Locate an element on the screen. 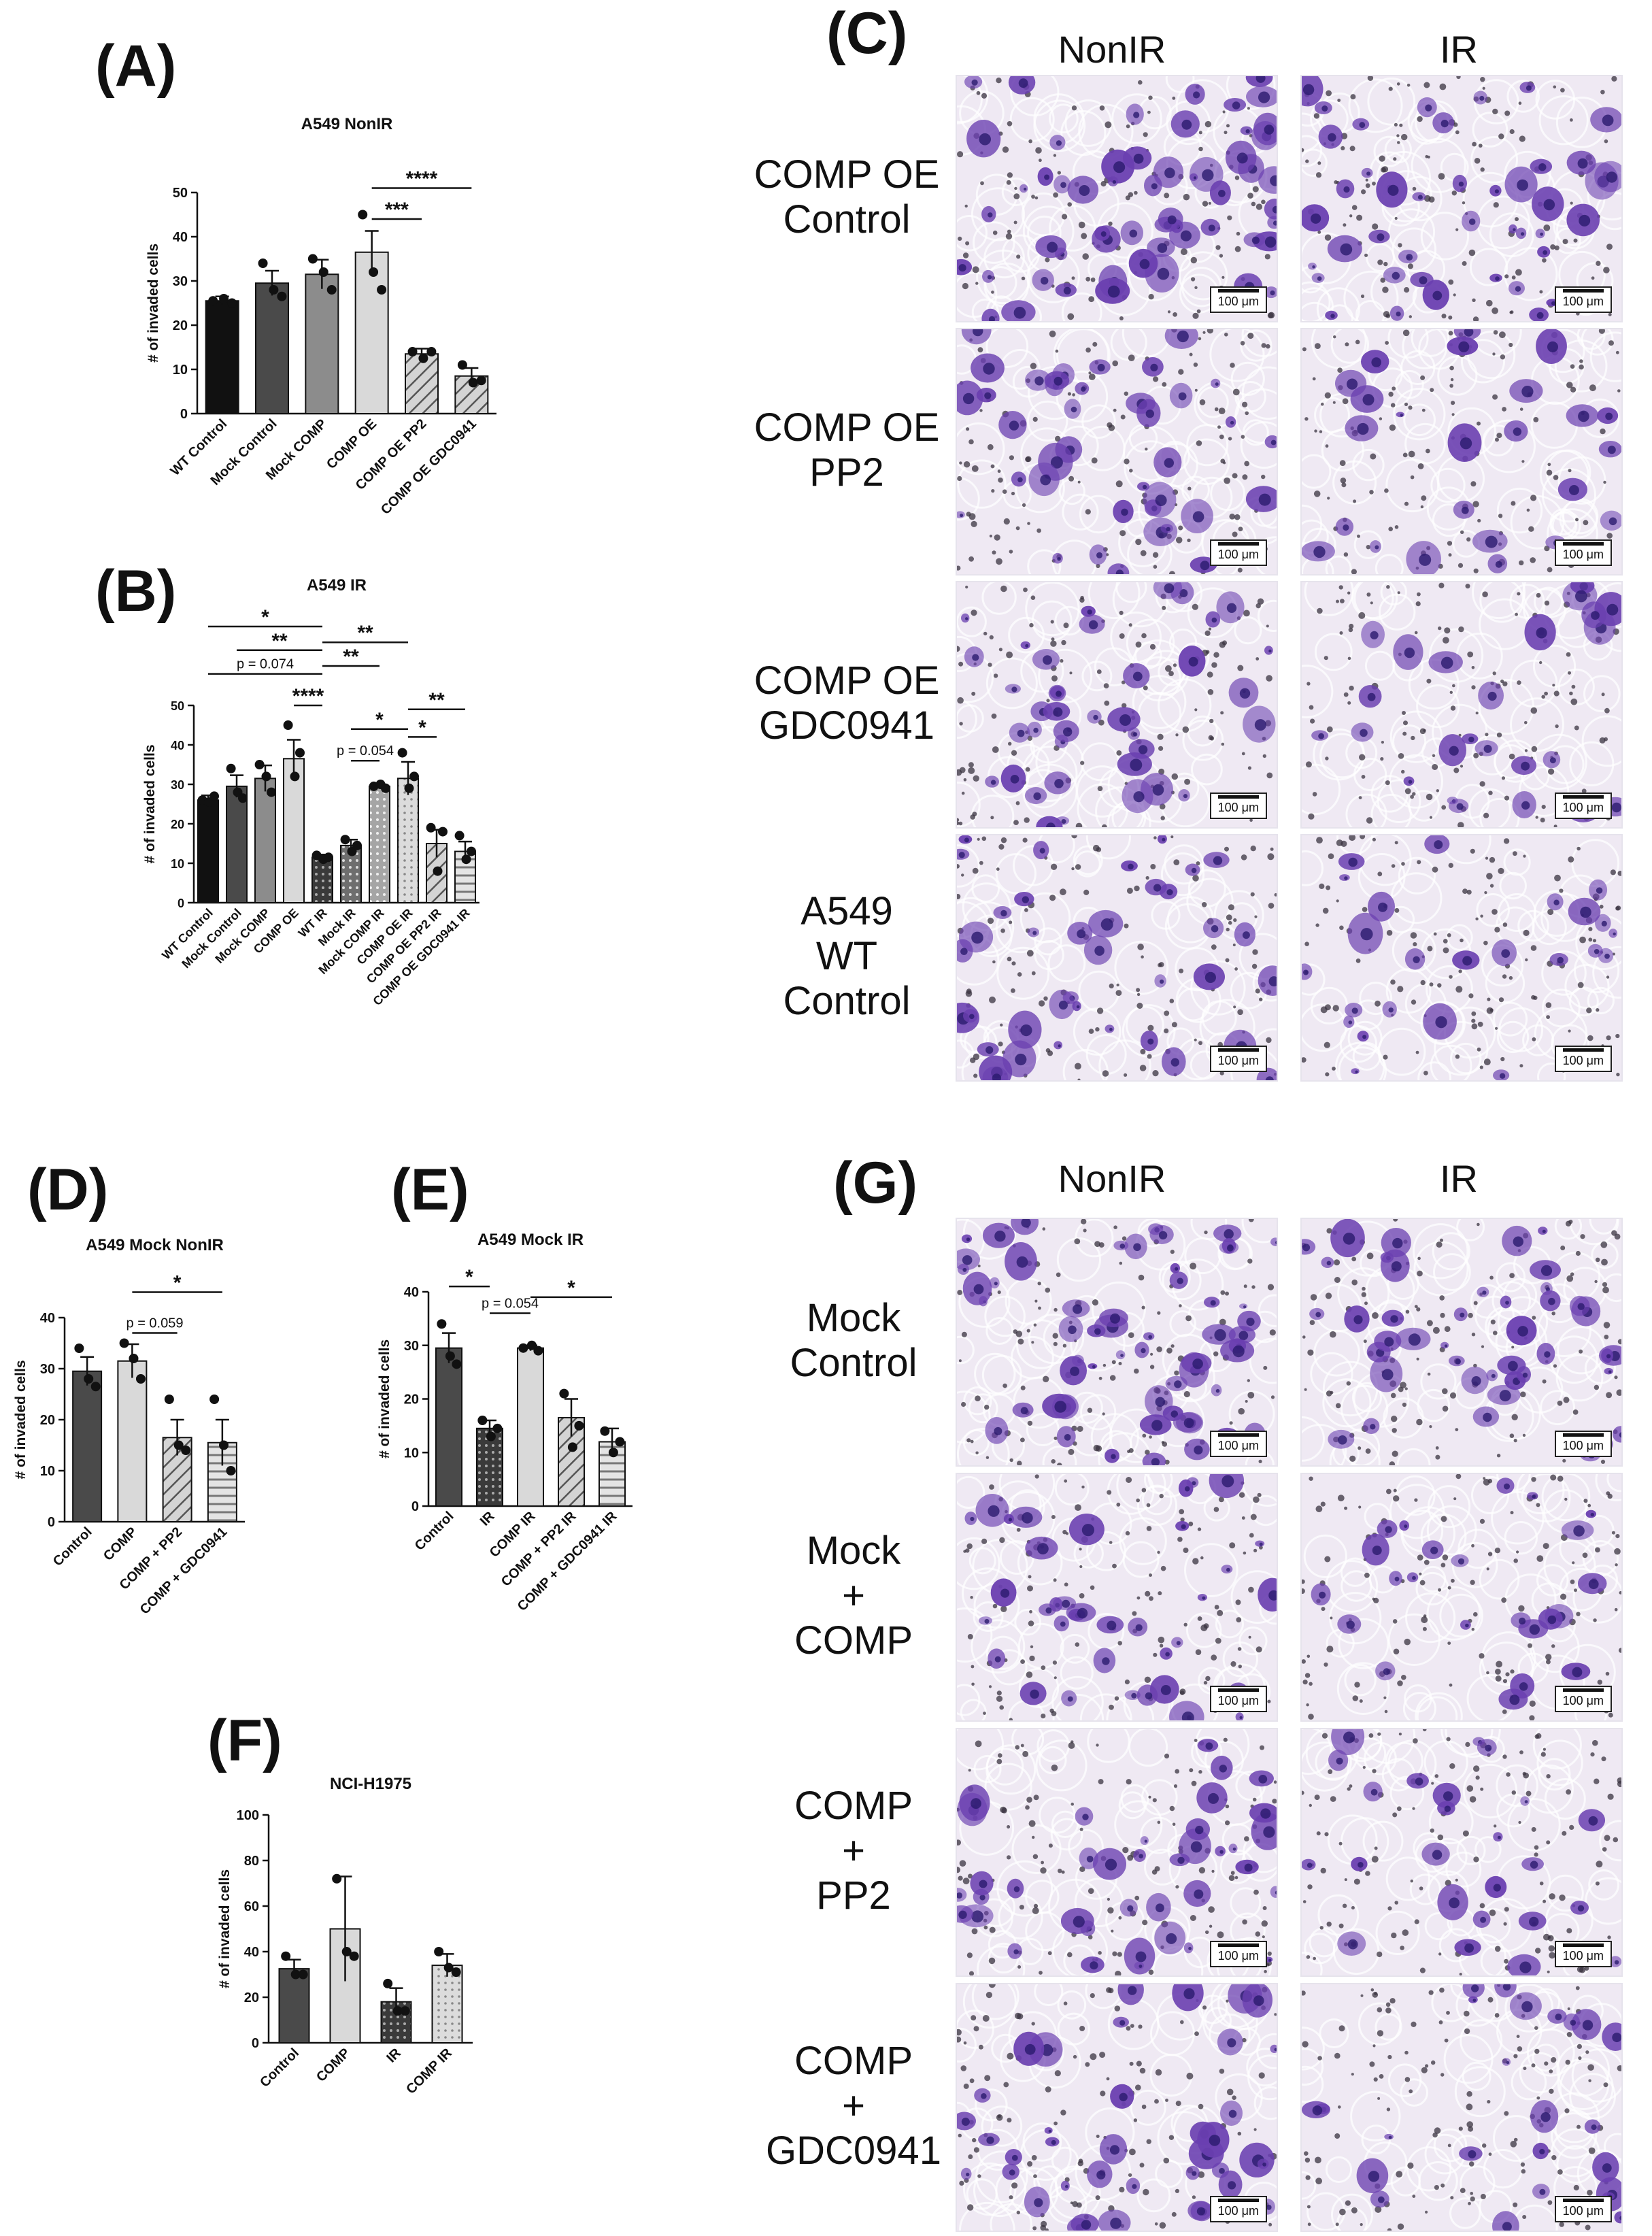  y-axis-label: # of invaded cells is located at coordinates (21, 1419).